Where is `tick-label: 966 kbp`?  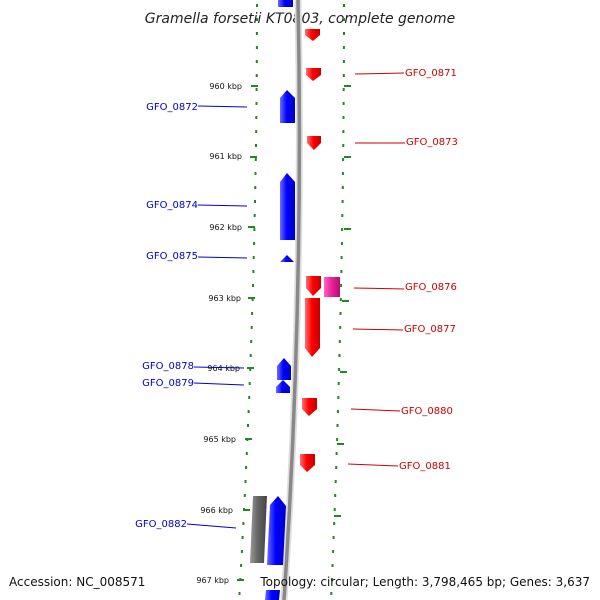
tick-label: 966 kbp is located at coordinates (216, 510).